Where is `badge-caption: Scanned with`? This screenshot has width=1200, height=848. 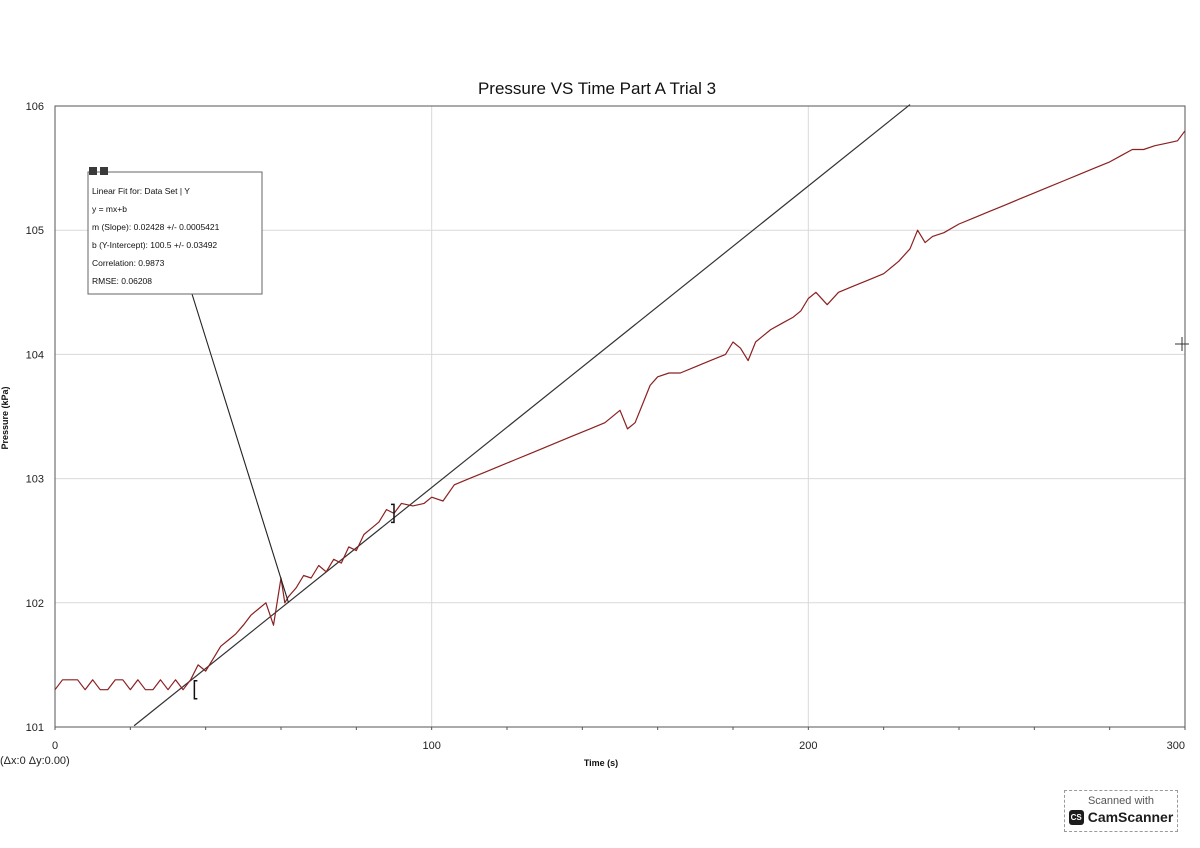
badge-caption: Scanned with is located at coordinates (1121, 801).